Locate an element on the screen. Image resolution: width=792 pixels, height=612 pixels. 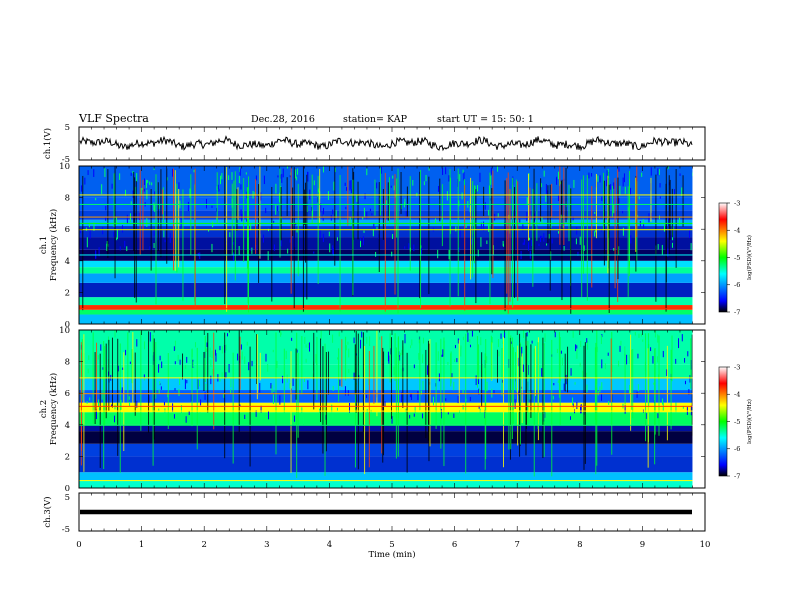
time-axis-tick-label: 1 is located at coordinates (141, 545).